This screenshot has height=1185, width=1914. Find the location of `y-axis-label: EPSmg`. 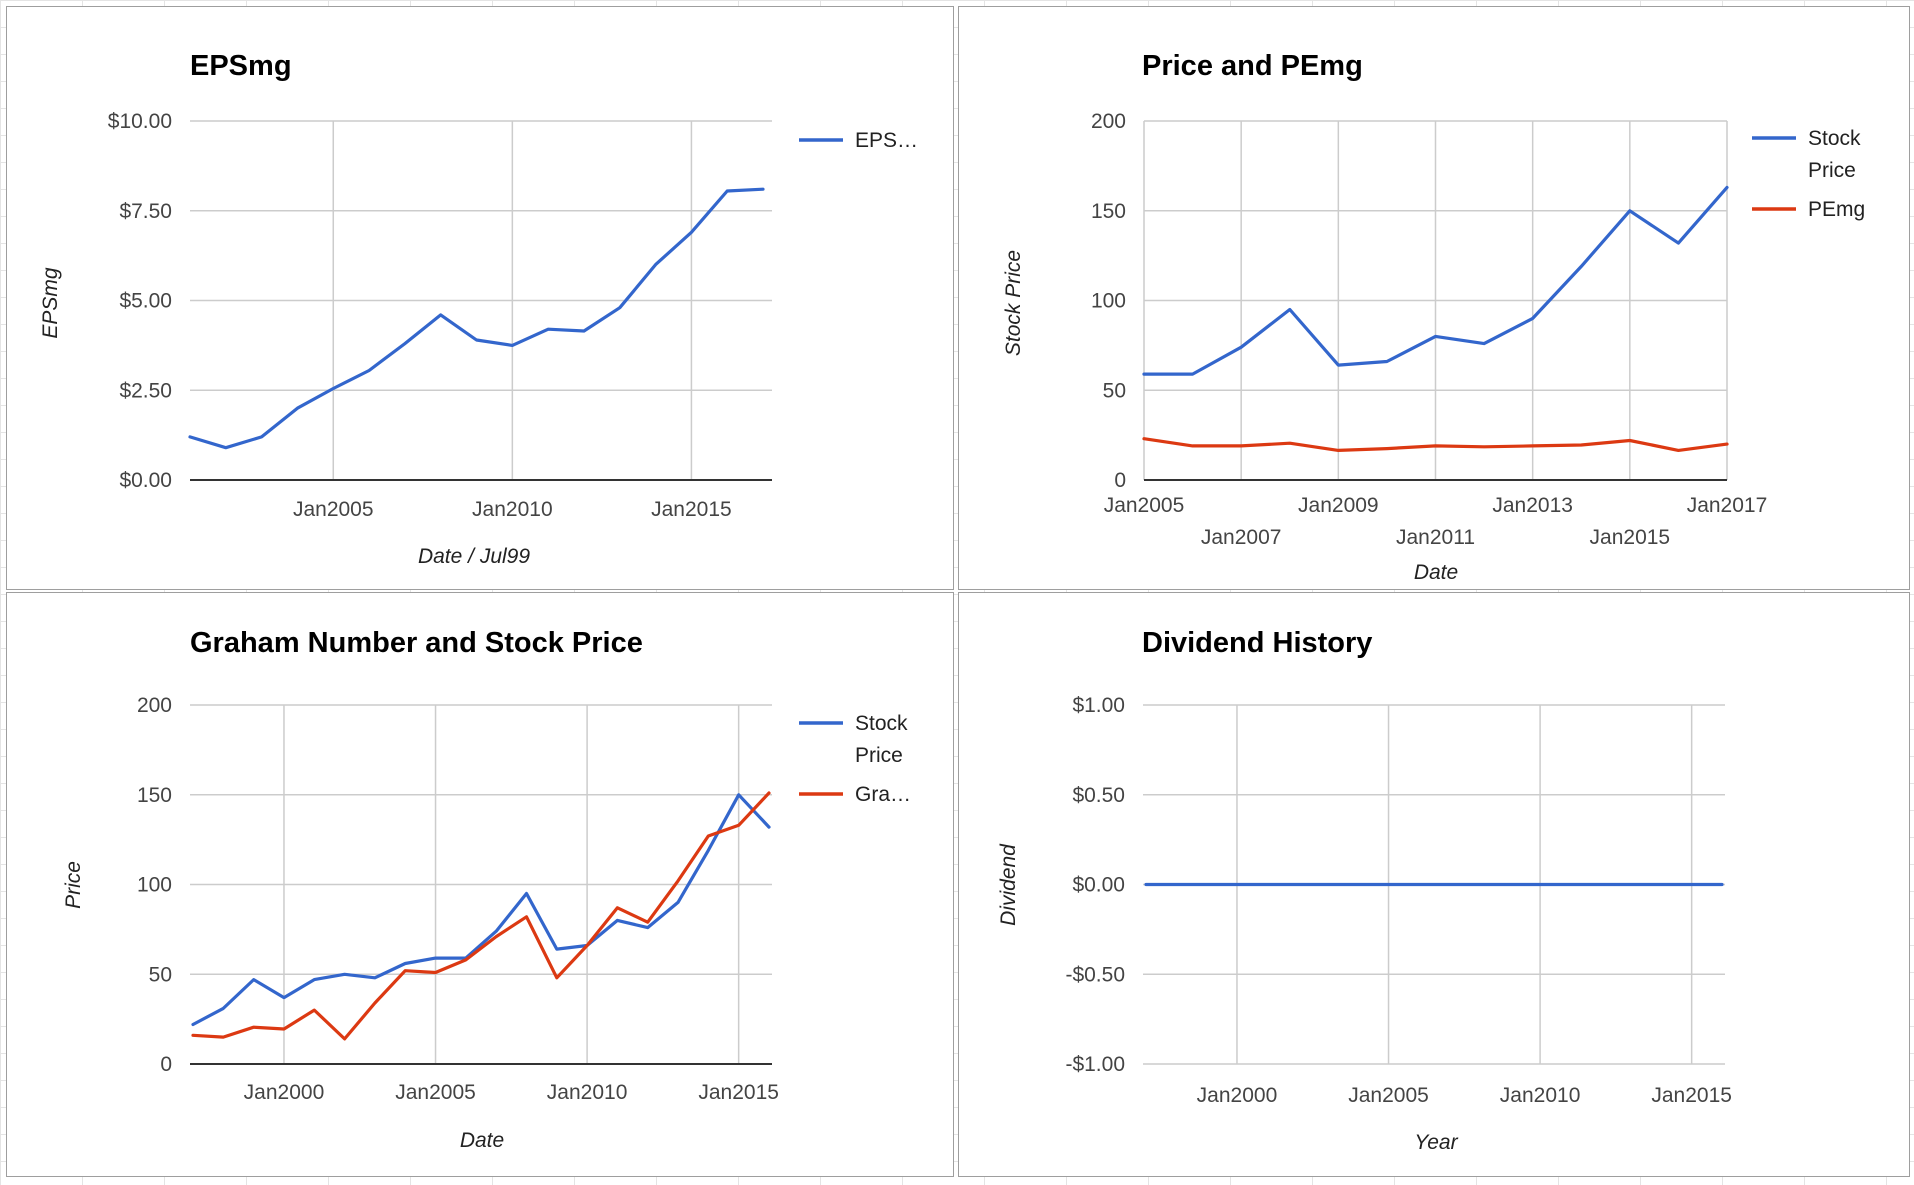

y-axis-label: EPSmg is located at coordinates (50, 303).